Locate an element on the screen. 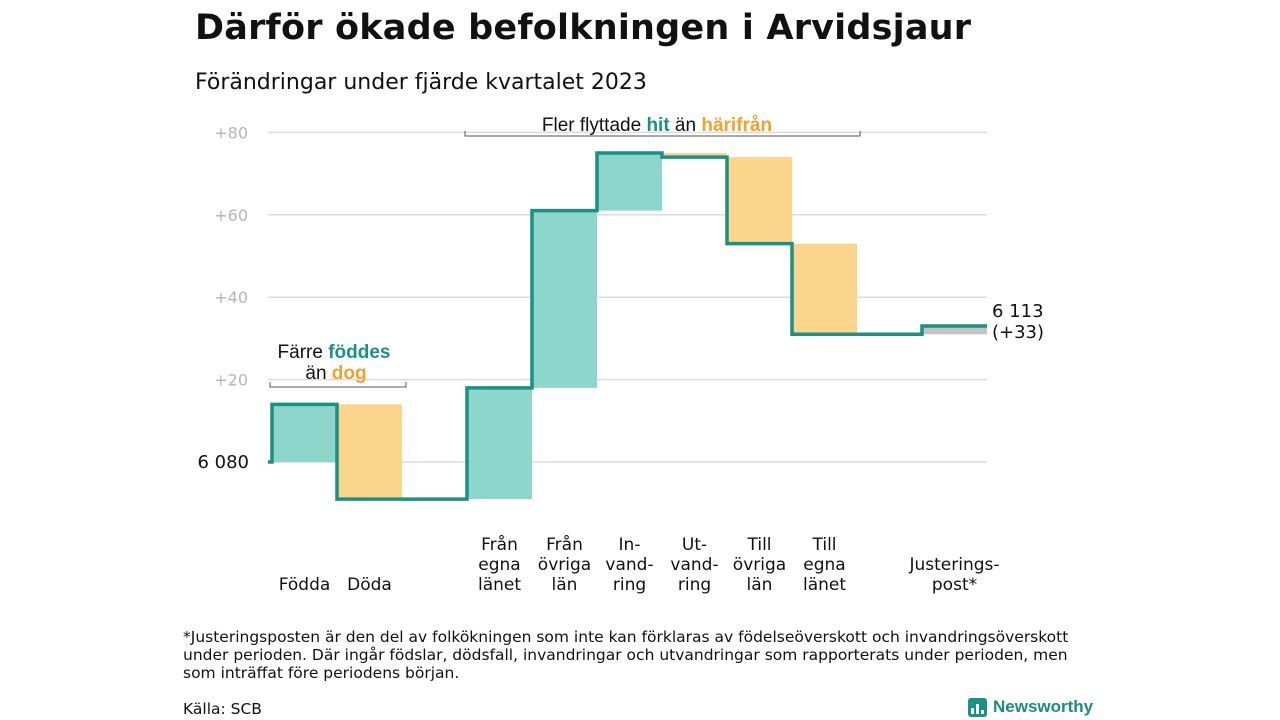  births-annotation: Färre föddes is located at coordinates (334, 352).